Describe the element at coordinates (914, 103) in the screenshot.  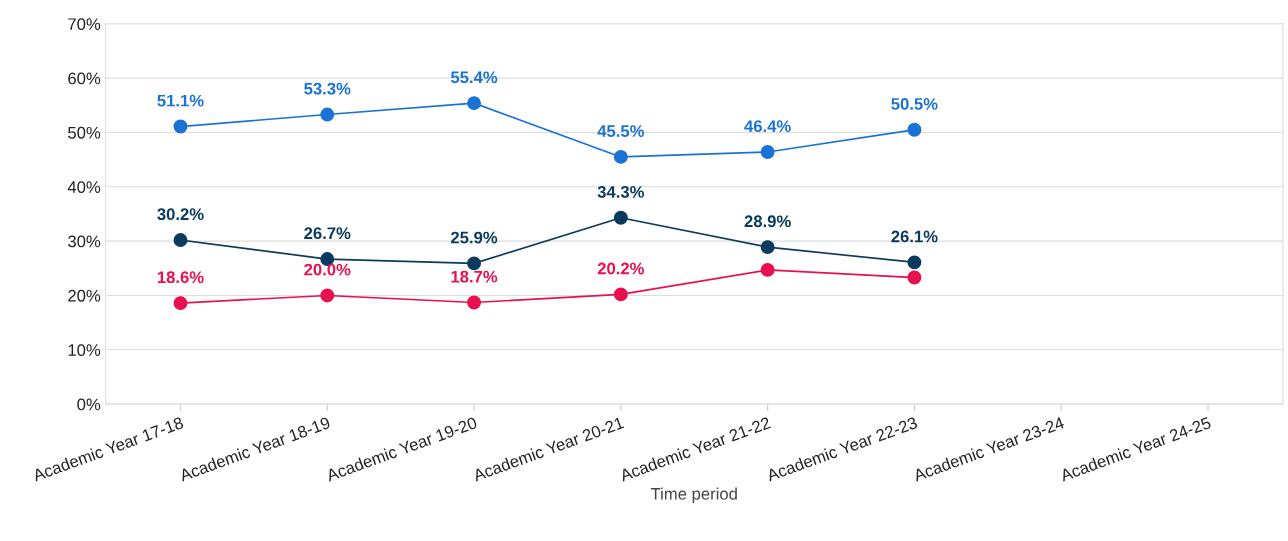
I see `data-label: 50.5%` at that location.